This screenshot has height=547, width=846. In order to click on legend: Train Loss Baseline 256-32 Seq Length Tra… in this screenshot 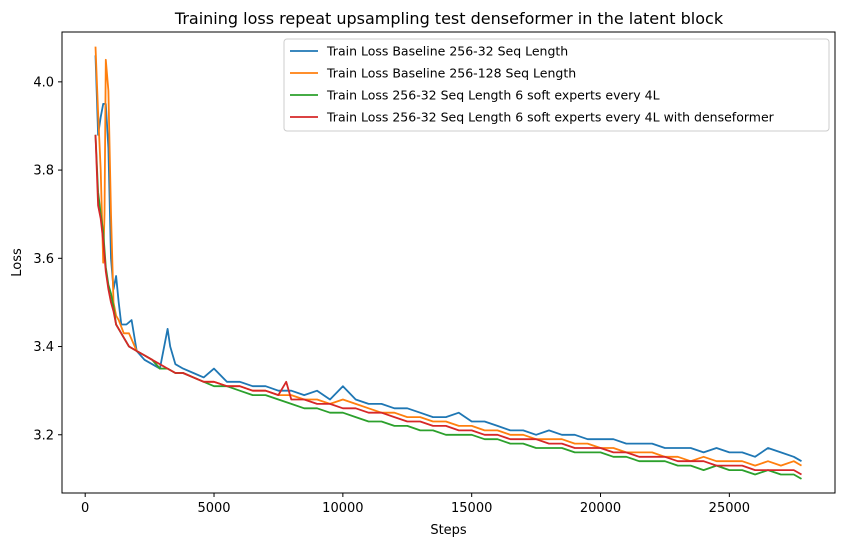, I will do `click(556, 85)`.